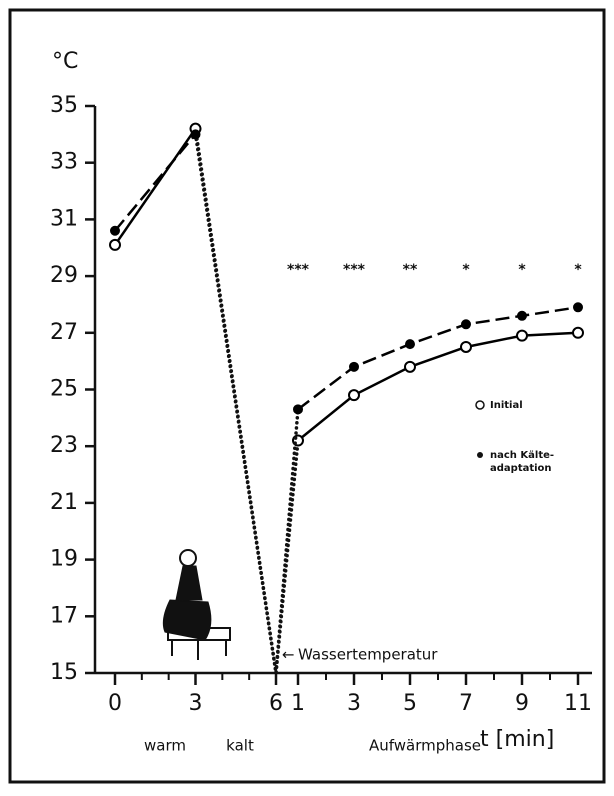  Describe the element at coordinates (517, 739) in the screenshot. I see `x-axis-label: t [min]` at that location.